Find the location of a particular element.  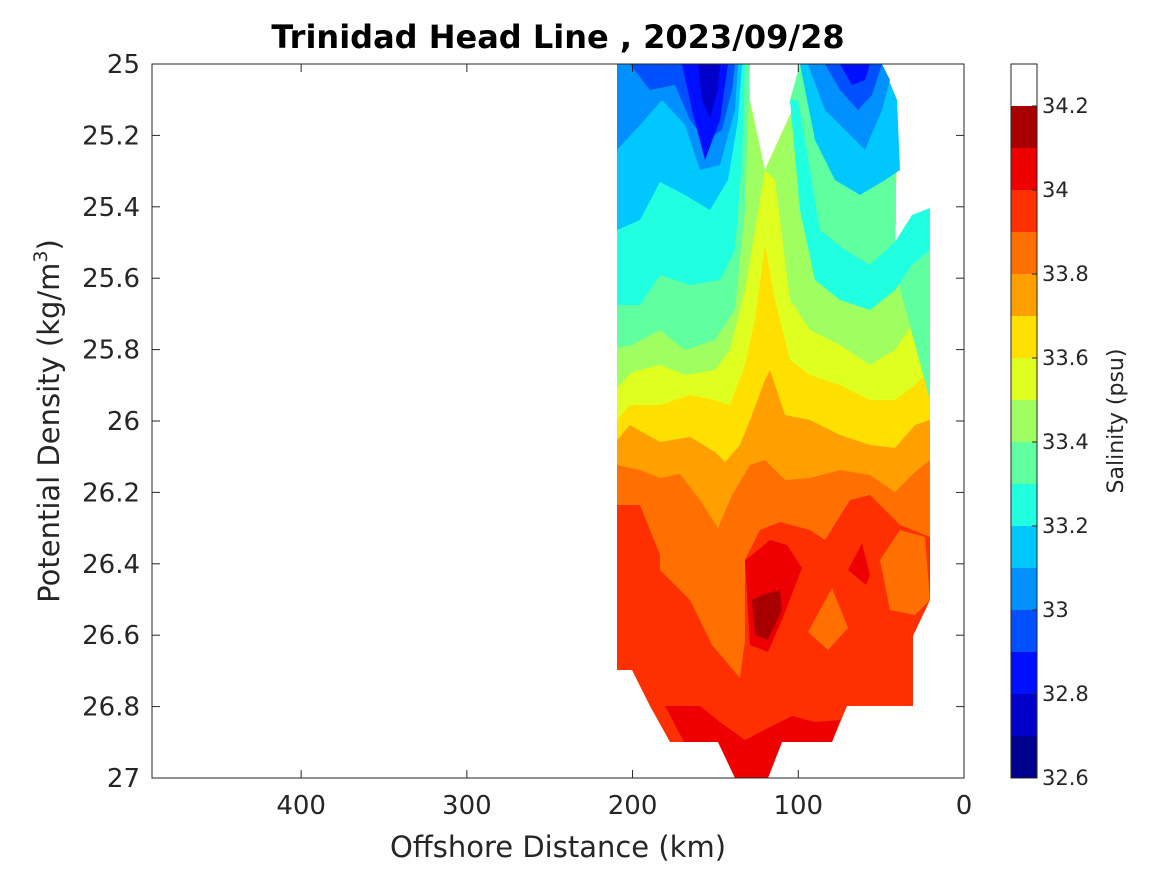

colorbar-tick-label: 32.8 is located at coordinates (1065, 694).